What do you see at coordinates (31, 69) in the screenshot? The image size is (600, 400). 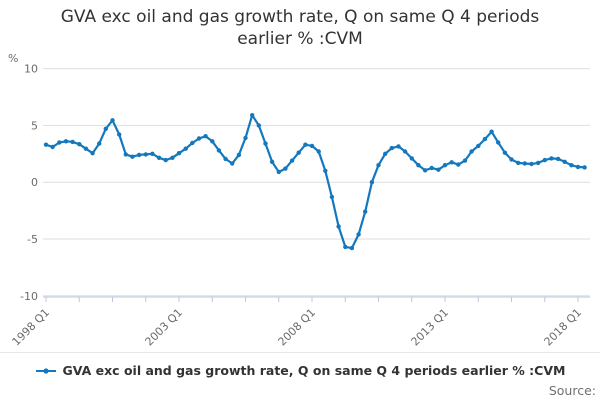 I see `y-axis-tick-label: 10` at bounding box center [31, 69].